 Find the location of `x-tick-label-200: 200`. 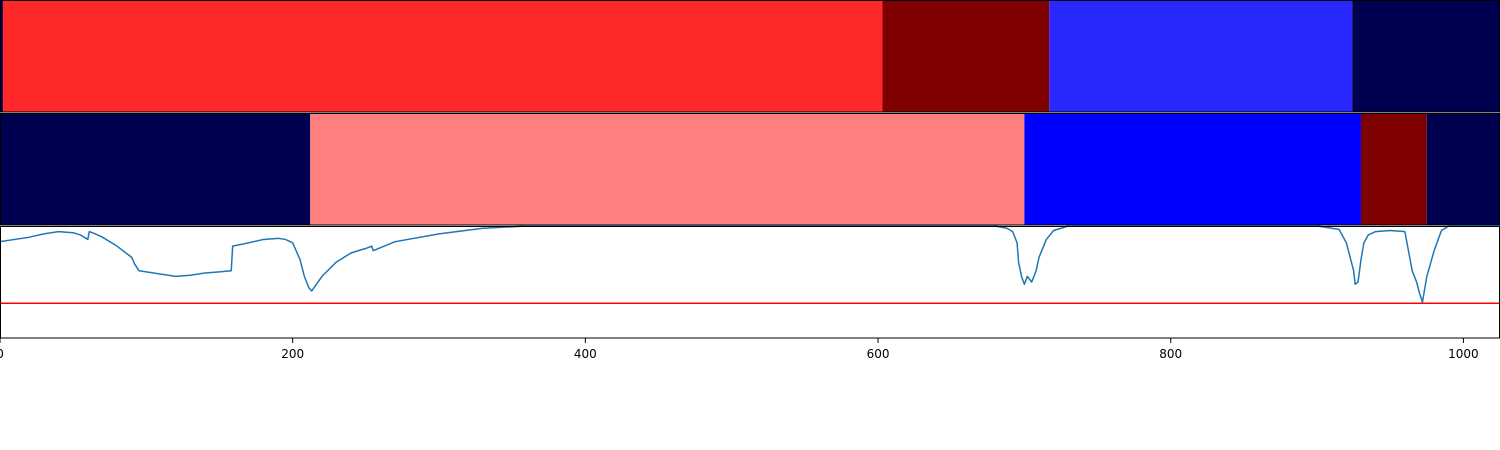

x-tick-label-200: 200 is located at coordinates (292, 354).